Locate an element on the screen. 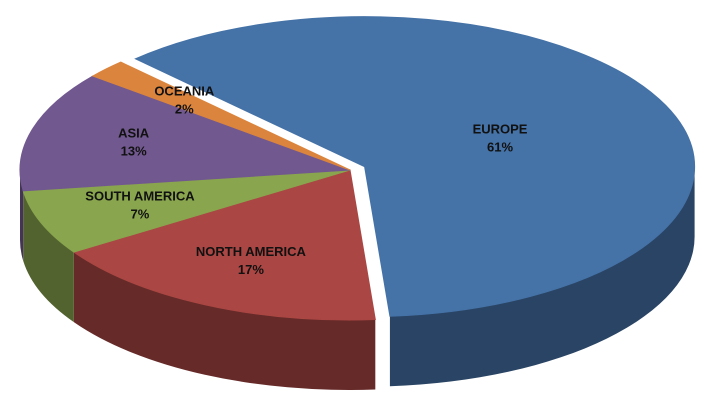 The width and height of the screenshot is (702, 415). category-label: ASIA is located at coordinates (134, 132).